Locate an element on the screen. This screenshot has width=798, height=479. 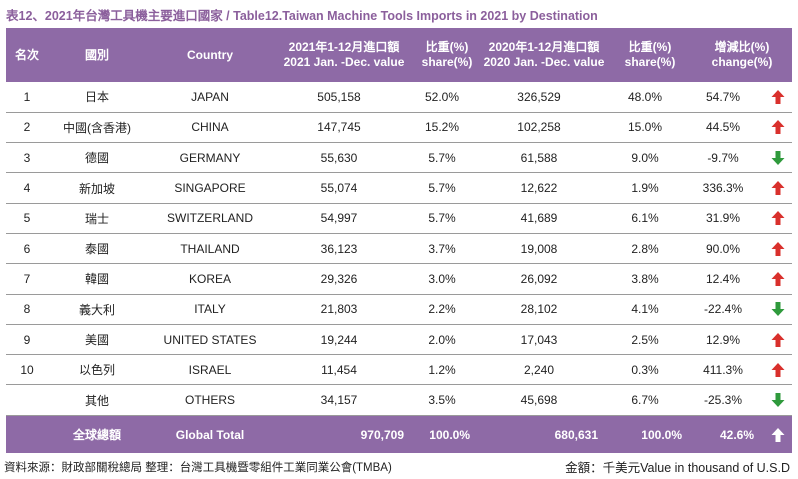
country-zh-cell: 德國 is located at coordinates (96, 158).